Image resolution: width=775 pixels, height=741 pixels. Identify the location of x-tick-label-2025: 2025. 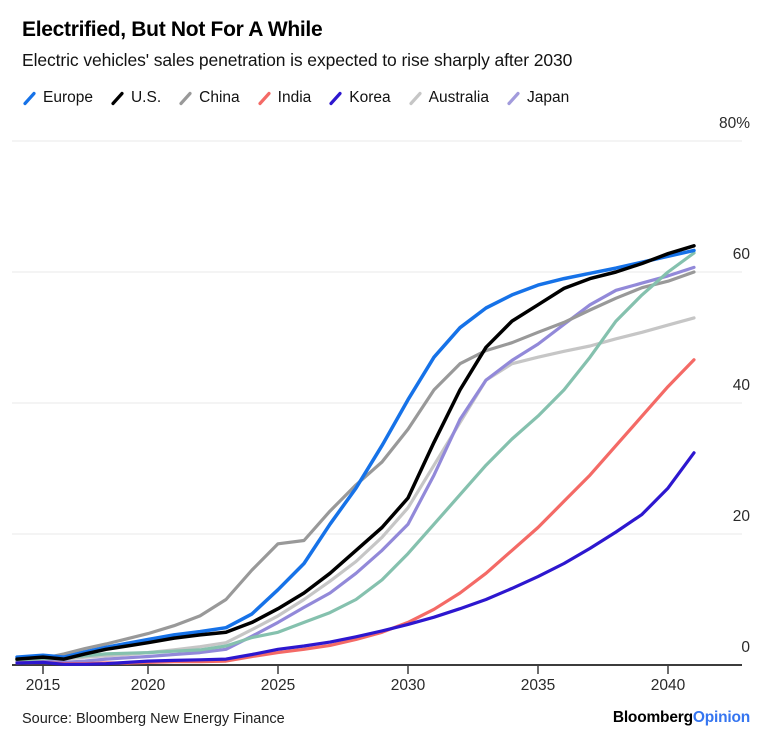
(278, 685).